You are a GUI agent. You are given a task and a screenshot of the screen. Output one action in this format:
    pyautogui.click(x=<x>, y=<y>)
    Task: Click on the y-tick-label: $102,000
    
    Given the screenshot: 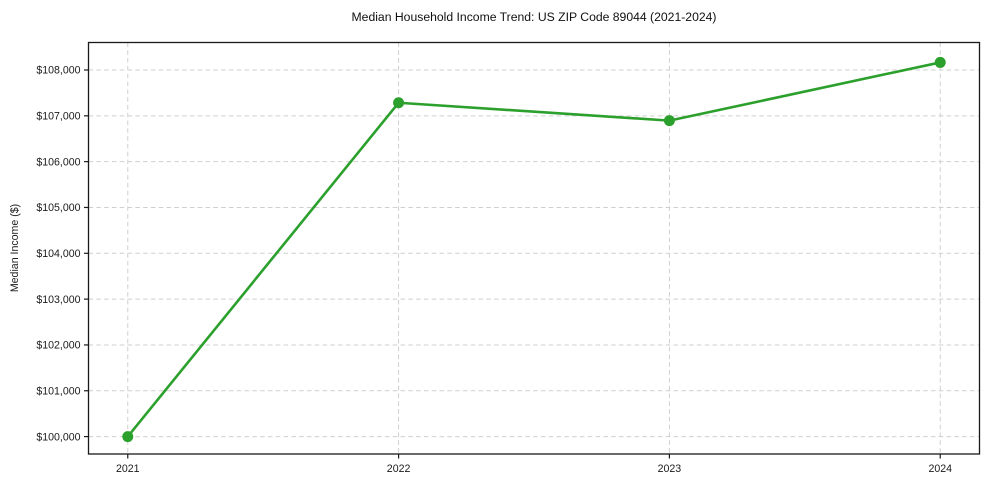 What is the action you would take?
    pyautogui.click(x=58, y=346)
    